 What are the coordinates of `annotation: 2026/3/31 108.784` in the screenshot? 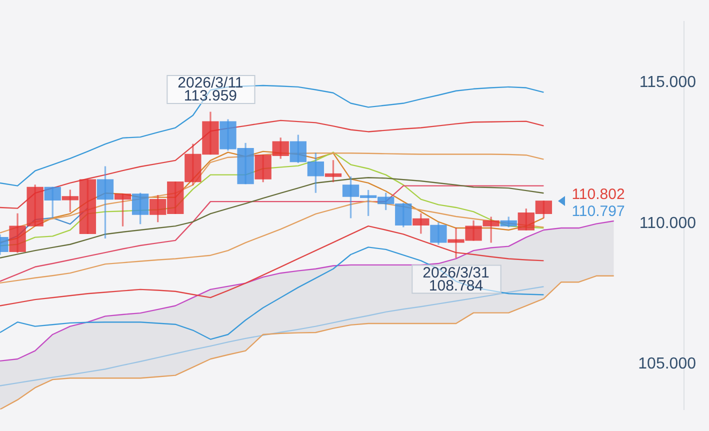 It's located at (456, 279).